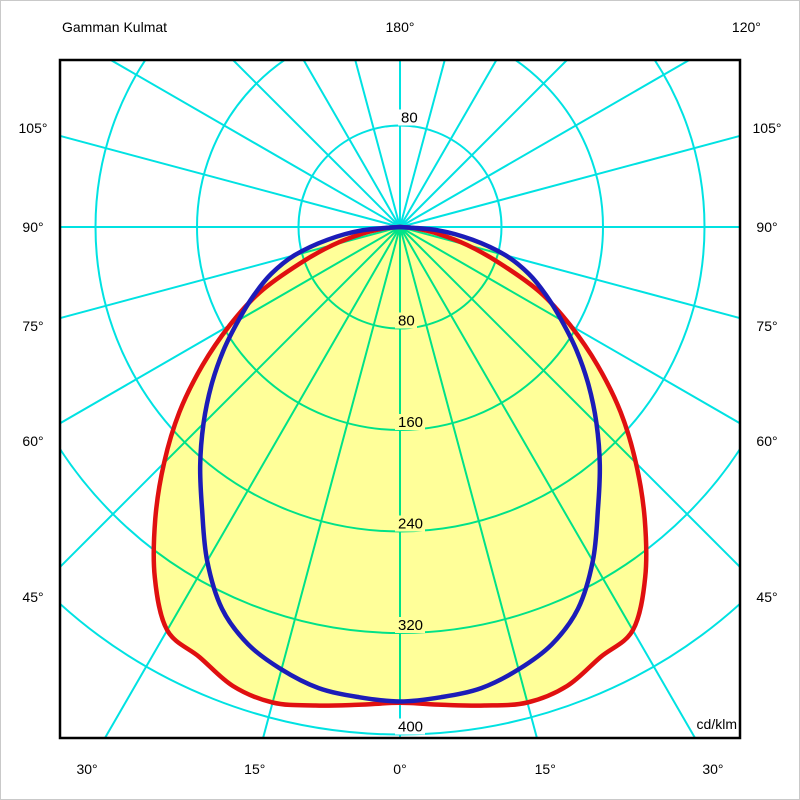  I want to click on unit-label: cd/klm, so click(716, 724).